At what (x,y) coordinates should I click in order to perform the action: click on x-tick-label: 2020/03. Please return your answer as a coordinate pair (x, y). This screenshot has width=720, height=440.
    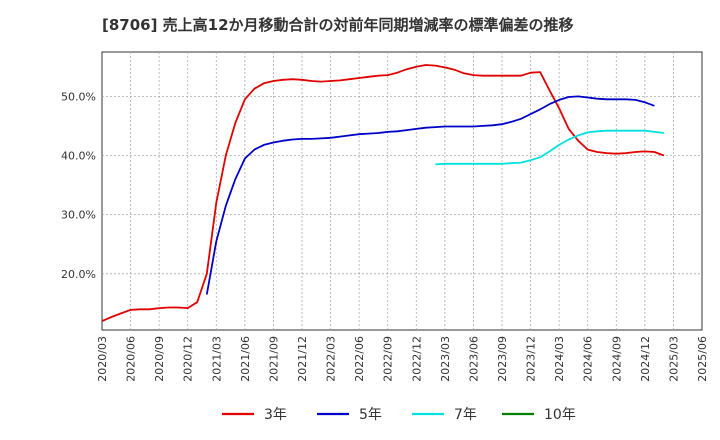
    Looking at the image, I should click on (102, 359).